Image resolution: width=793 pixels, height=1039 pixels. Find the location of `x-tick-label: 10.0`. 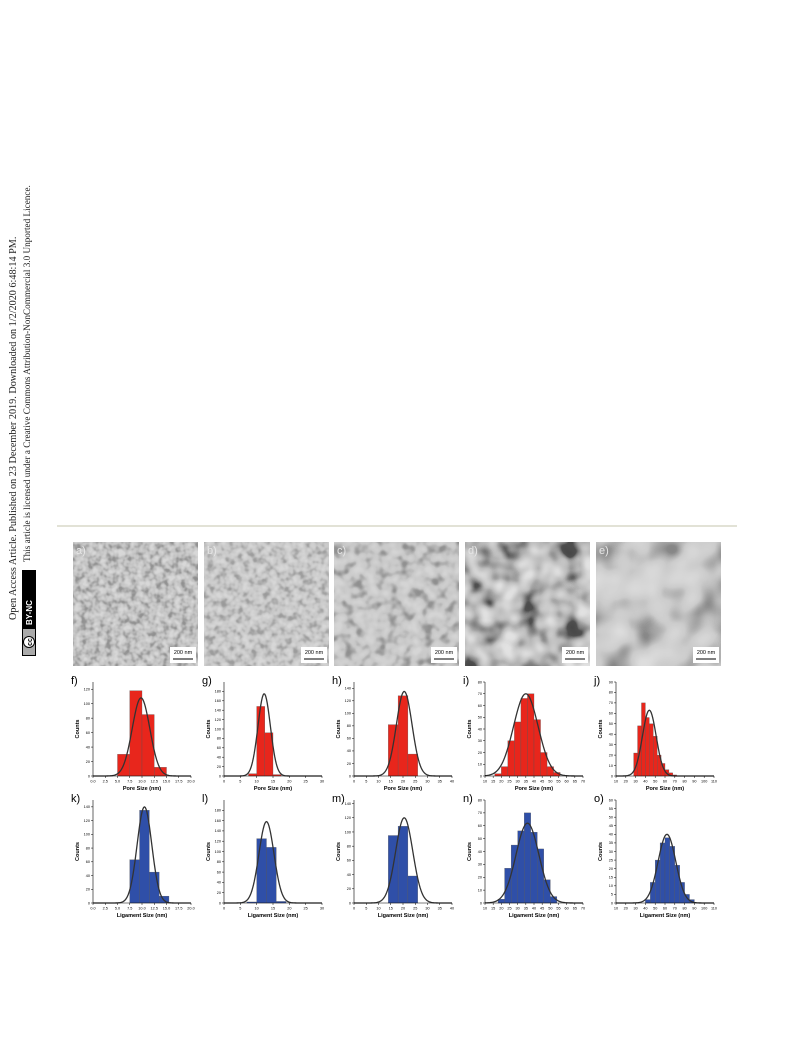

x-tick-label: 10.0 is located at coordinates (141, 782).